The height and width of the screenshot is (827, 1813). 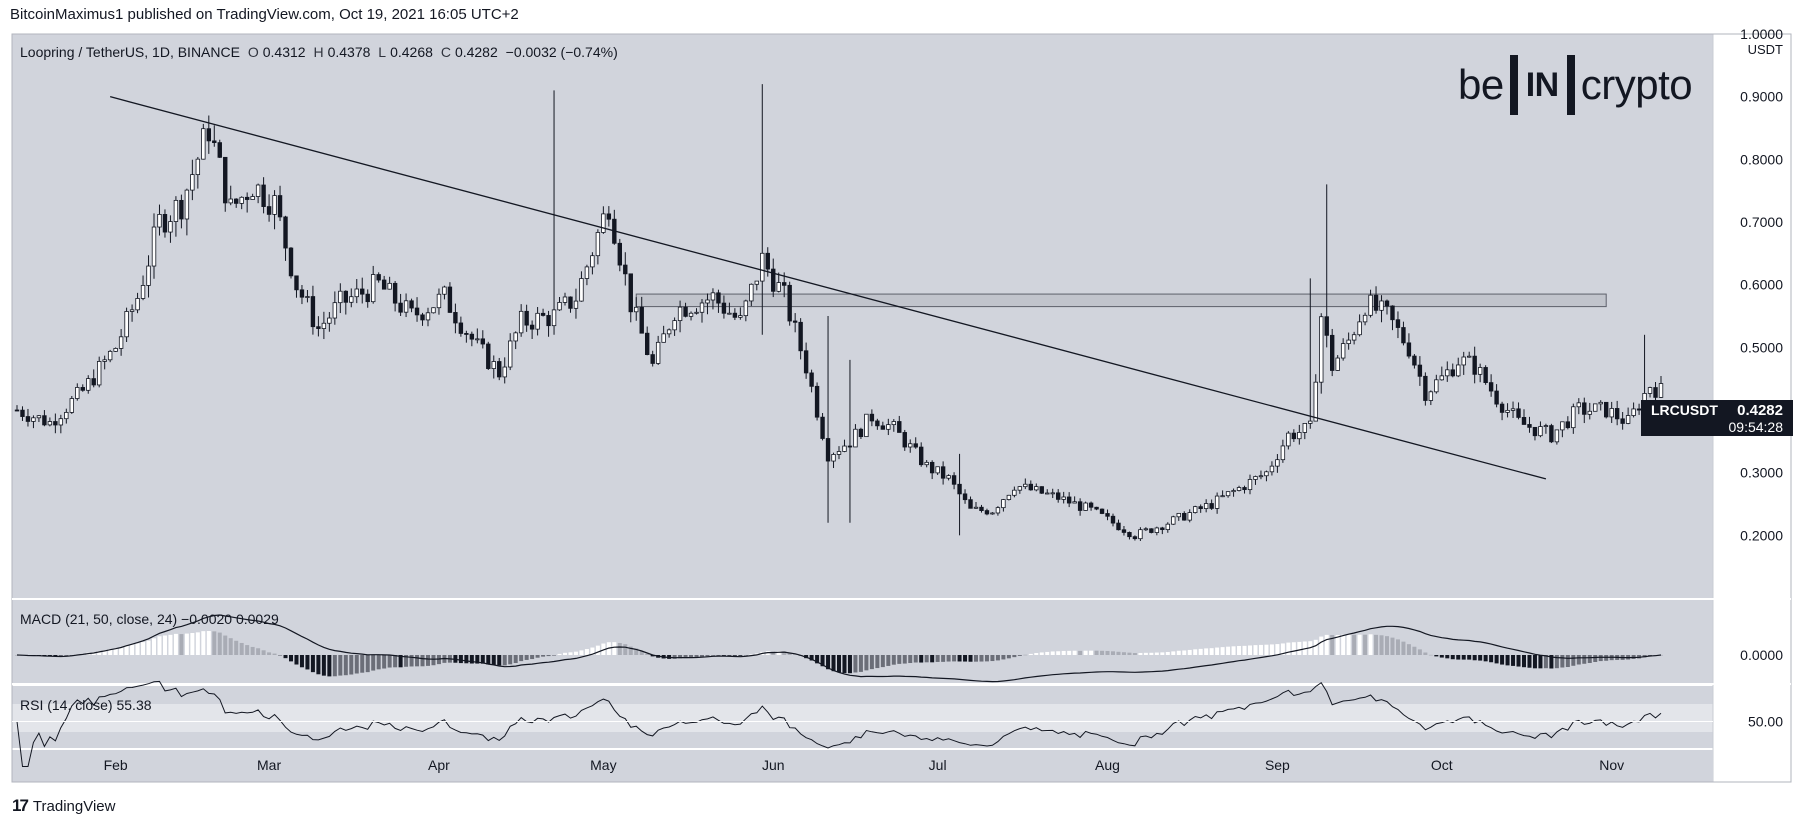 What do you see at coordinates (269, 765) in the screenshot?
I see `time-tick-label: Mar` at bounding box center [269, 765].